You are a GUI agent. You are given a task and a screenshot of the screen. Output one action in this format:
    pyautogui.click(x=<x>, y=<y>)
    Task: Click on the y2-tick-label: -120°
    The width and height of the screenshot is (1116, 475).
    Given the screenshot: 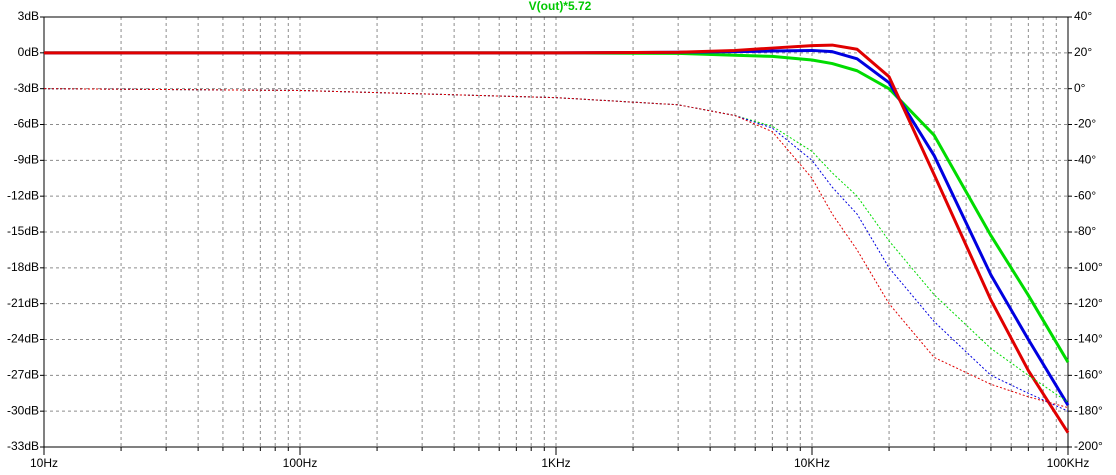 What is the action you would take?
    pyautogui.click(x=1088, y=303)
    